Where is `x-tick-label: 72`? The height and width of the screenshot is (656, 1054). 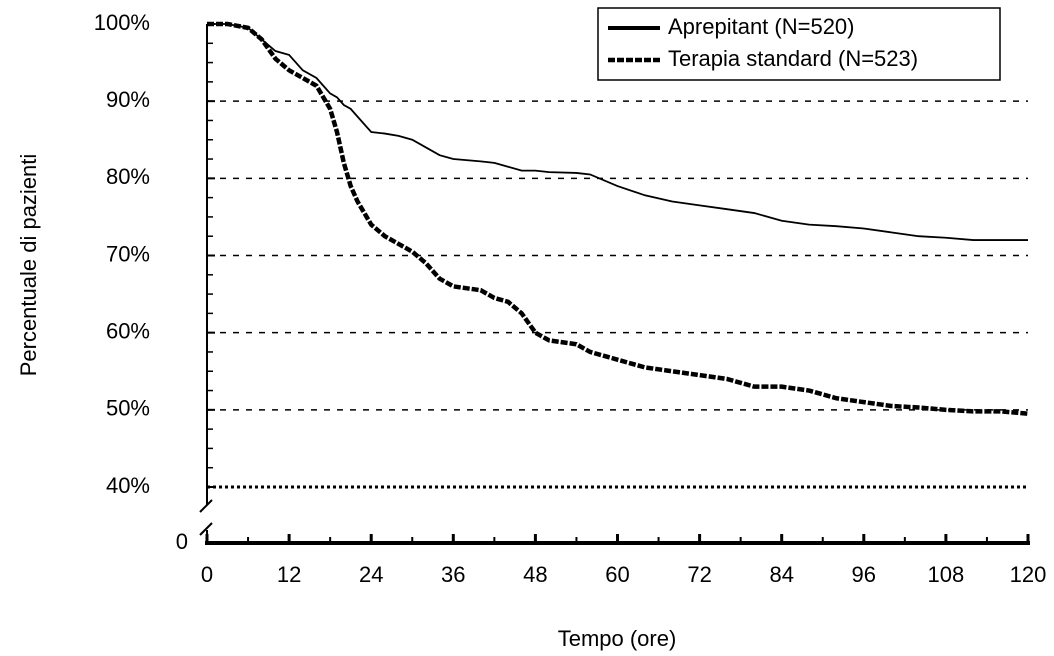 x-tick-label: 72 is located at coordinates (699, 574).